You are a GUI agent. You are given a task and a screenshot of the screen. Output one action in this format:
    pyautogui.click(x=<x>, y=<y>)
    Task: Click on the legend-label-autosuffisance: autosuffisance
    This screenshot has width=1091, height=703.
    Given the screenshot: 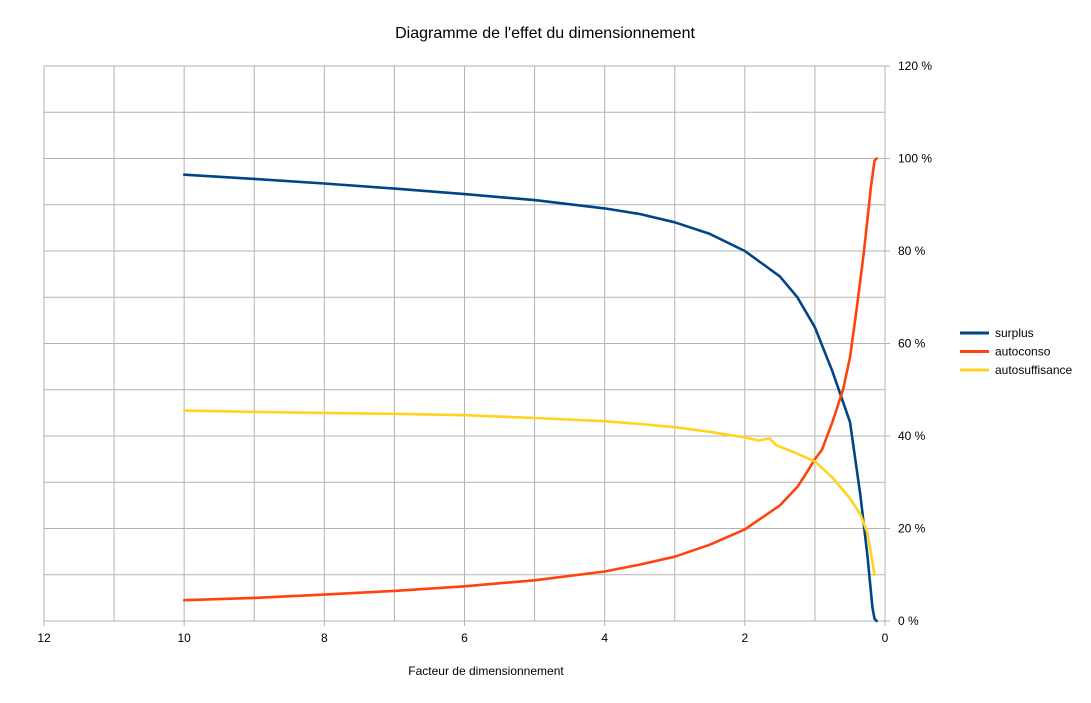 What is the action you would take?
    pyautogui.click(x=1033, y=370)
    